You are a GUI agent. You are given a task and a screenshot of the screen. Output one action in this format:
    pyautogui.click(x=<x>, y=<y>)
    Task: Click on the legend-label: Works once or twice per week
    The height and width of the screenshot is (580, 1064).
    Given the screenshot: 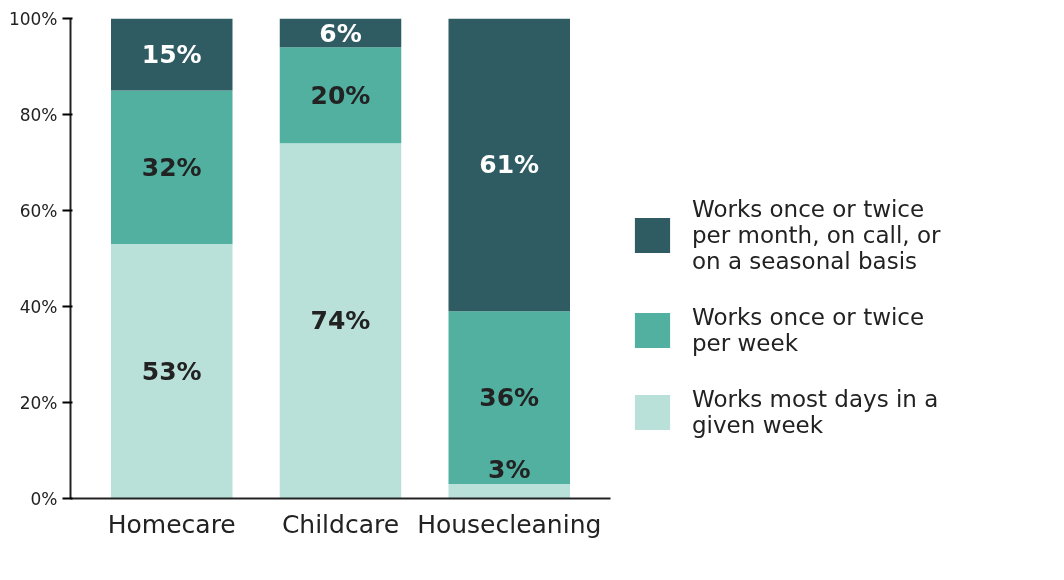 What is the action you would take?
    pyautogui.click(x=808, y=330)
    